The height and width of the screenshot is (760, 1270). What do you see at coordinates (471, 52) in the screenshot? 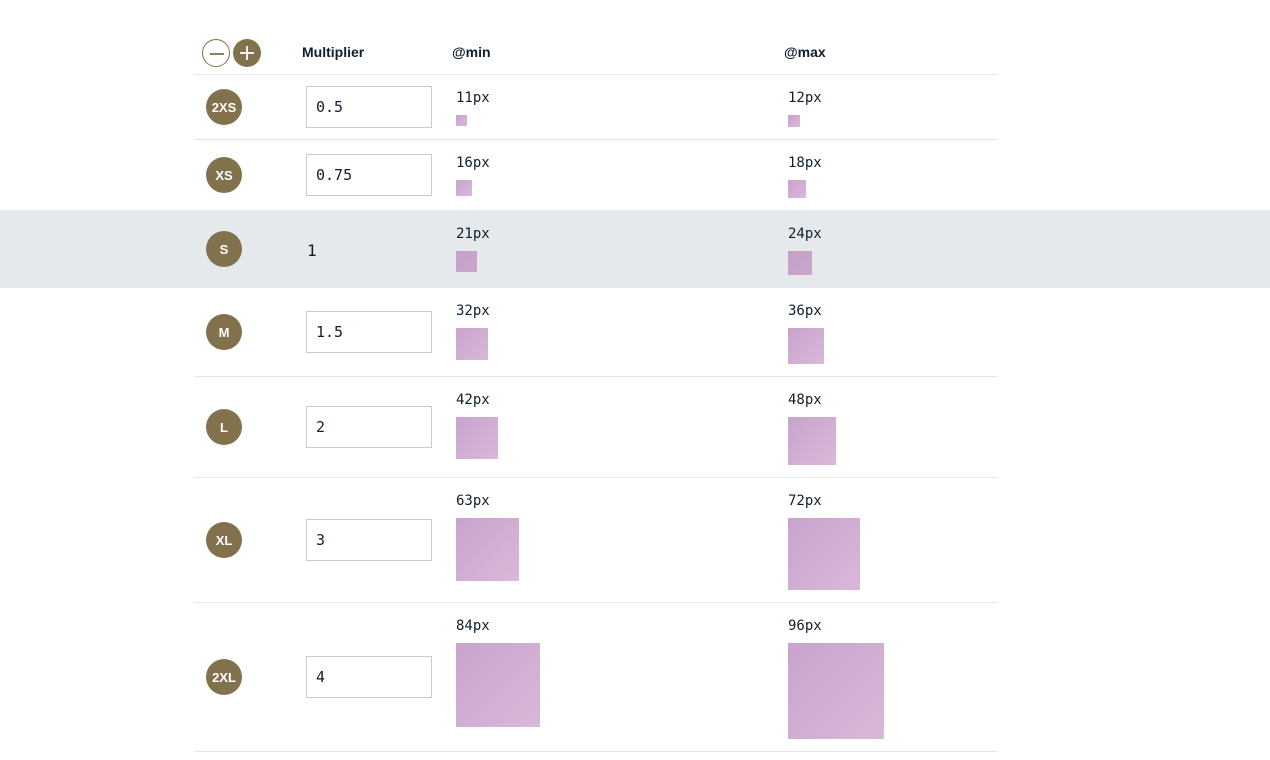
I see `min-column-header: @min` at bounding box center [471, 52].